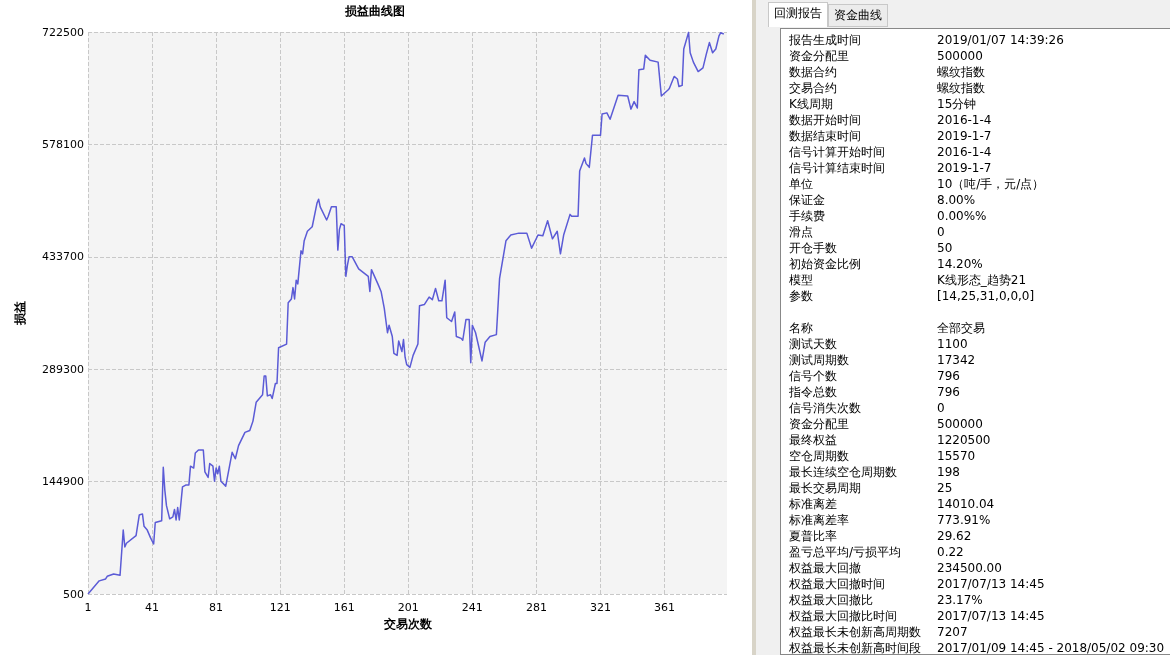 The image size is (1170, 655). What do you see at coordinates (825, 488) in the screenshot?
I see `category-label: 最长交易周期` at bounding box center [825, 488].